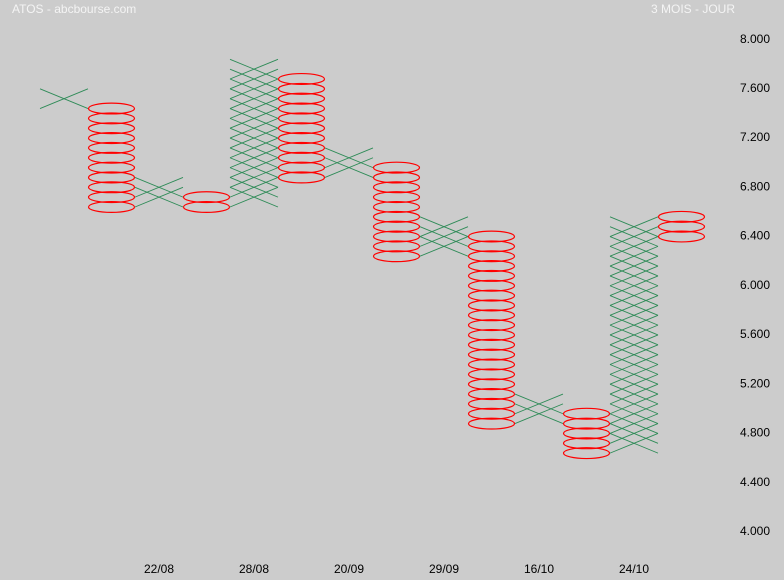  Describe the element at coordinates (254, 569) in the screenshot. I see `x-tick-label: 28/08` at that location.